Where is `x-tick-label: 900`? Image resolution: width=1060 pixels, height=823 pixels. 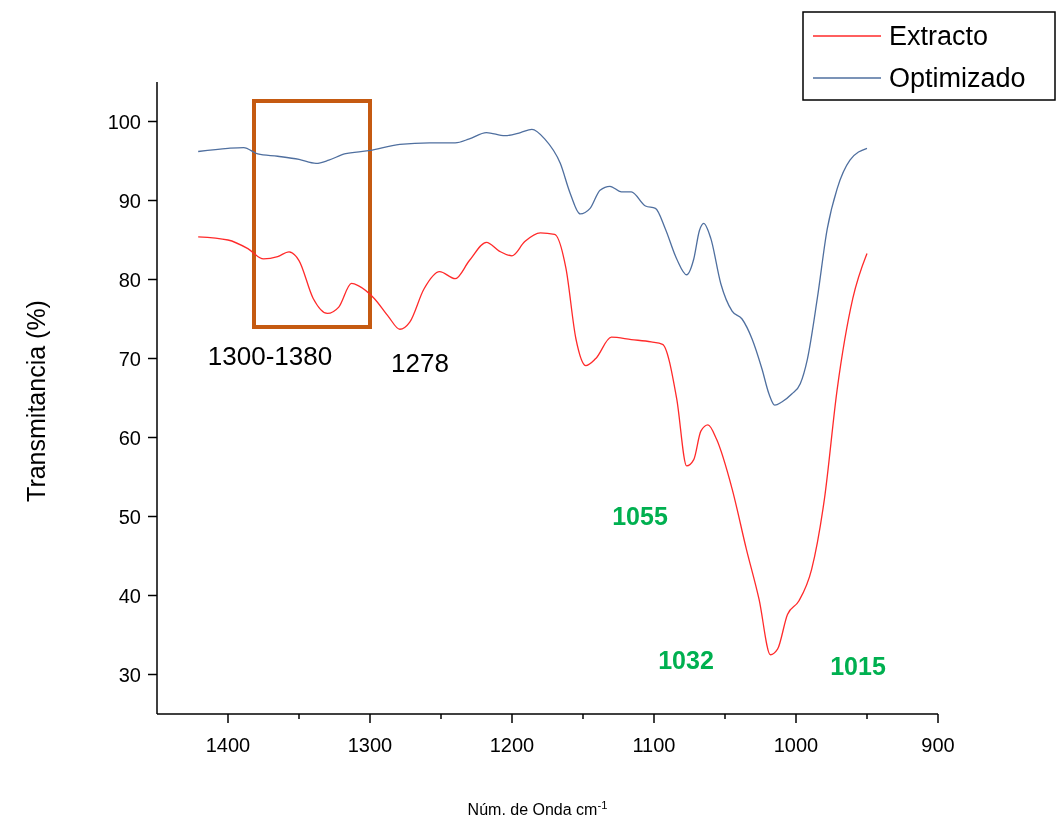 x-tick-label: 900 is located at coordinates (938, 745).